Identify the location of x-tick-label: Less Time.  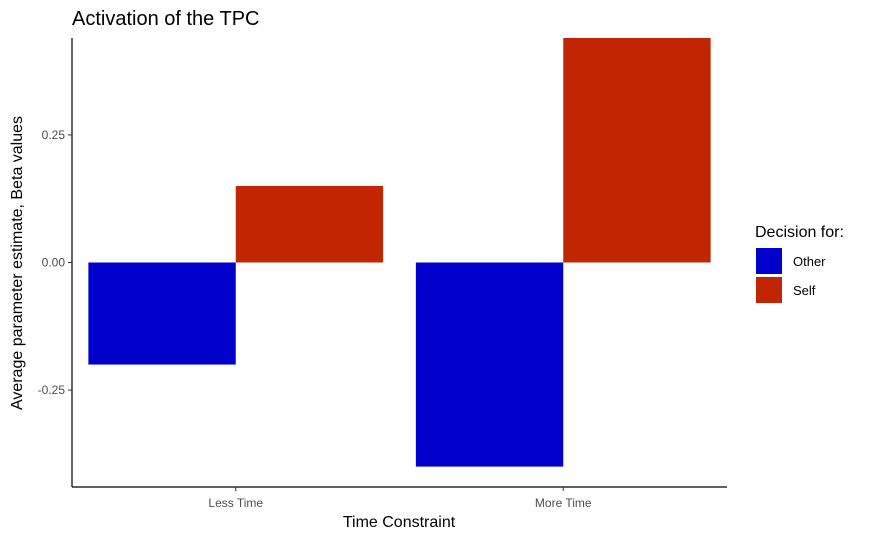
(235, 503).